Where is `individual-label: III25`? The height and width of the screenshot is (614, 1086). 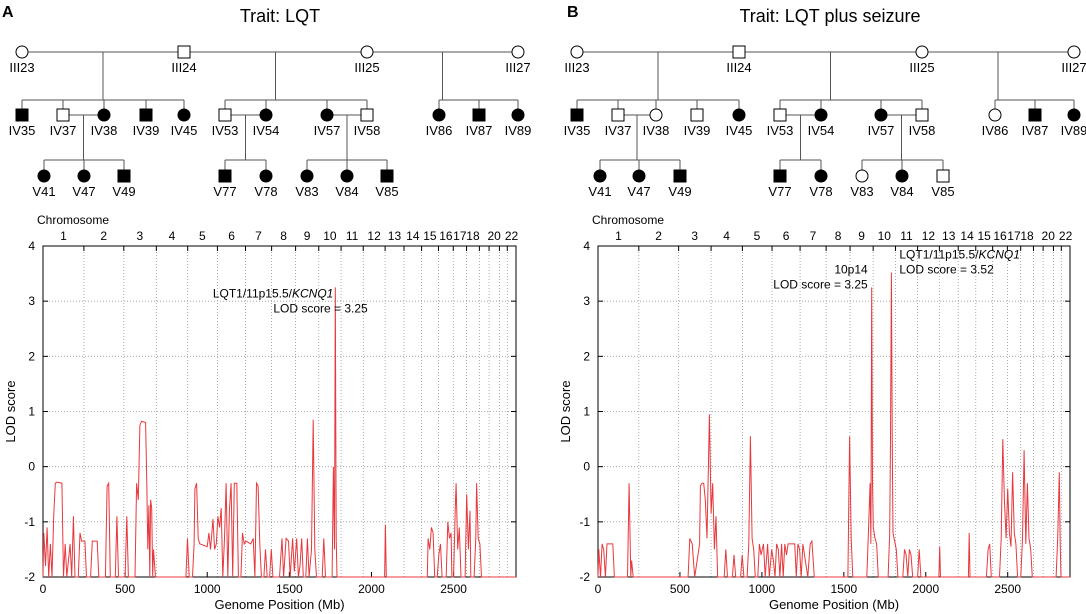 individual-label: III25 is located at coordinates (921, 67).